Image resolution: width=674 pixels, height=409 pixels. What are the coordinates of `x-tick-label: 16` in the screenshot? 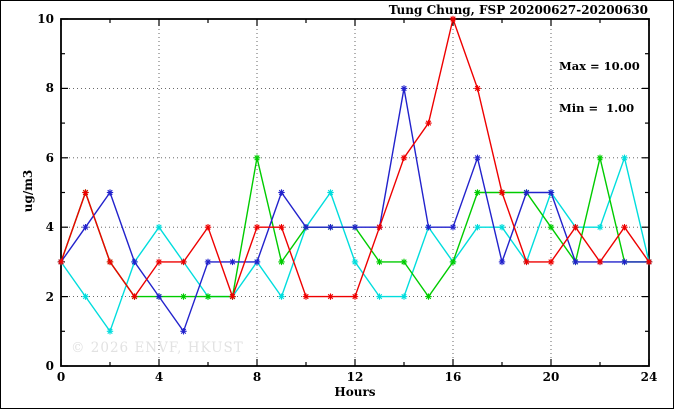 It's located at (453, 377).